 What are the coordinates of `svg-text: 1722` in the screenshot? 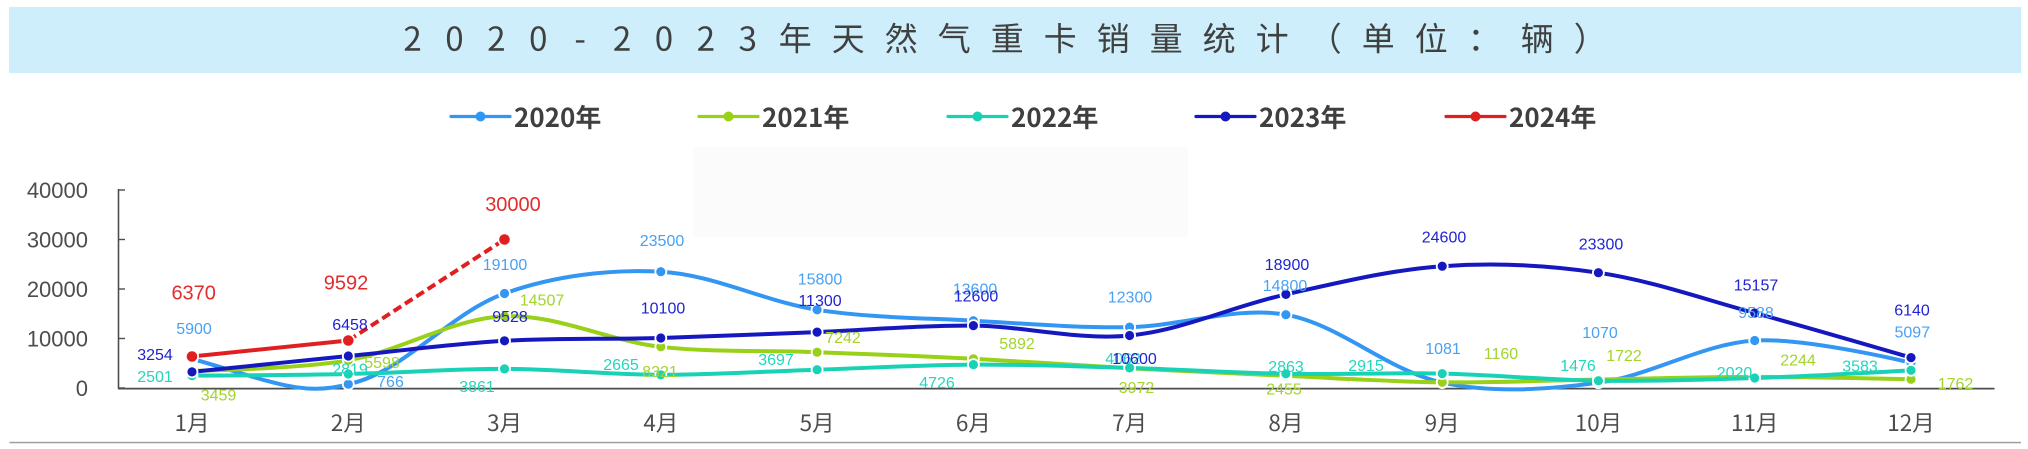 It's located at (1624, 356).